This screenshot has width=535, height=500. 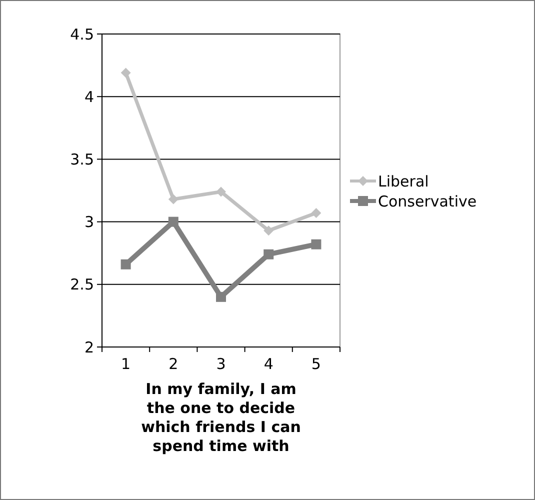 What do you see at coordinates (82, 34) in the screenshot?
I see `y-tick-label: 4.5` at bounding box center [82, 34].